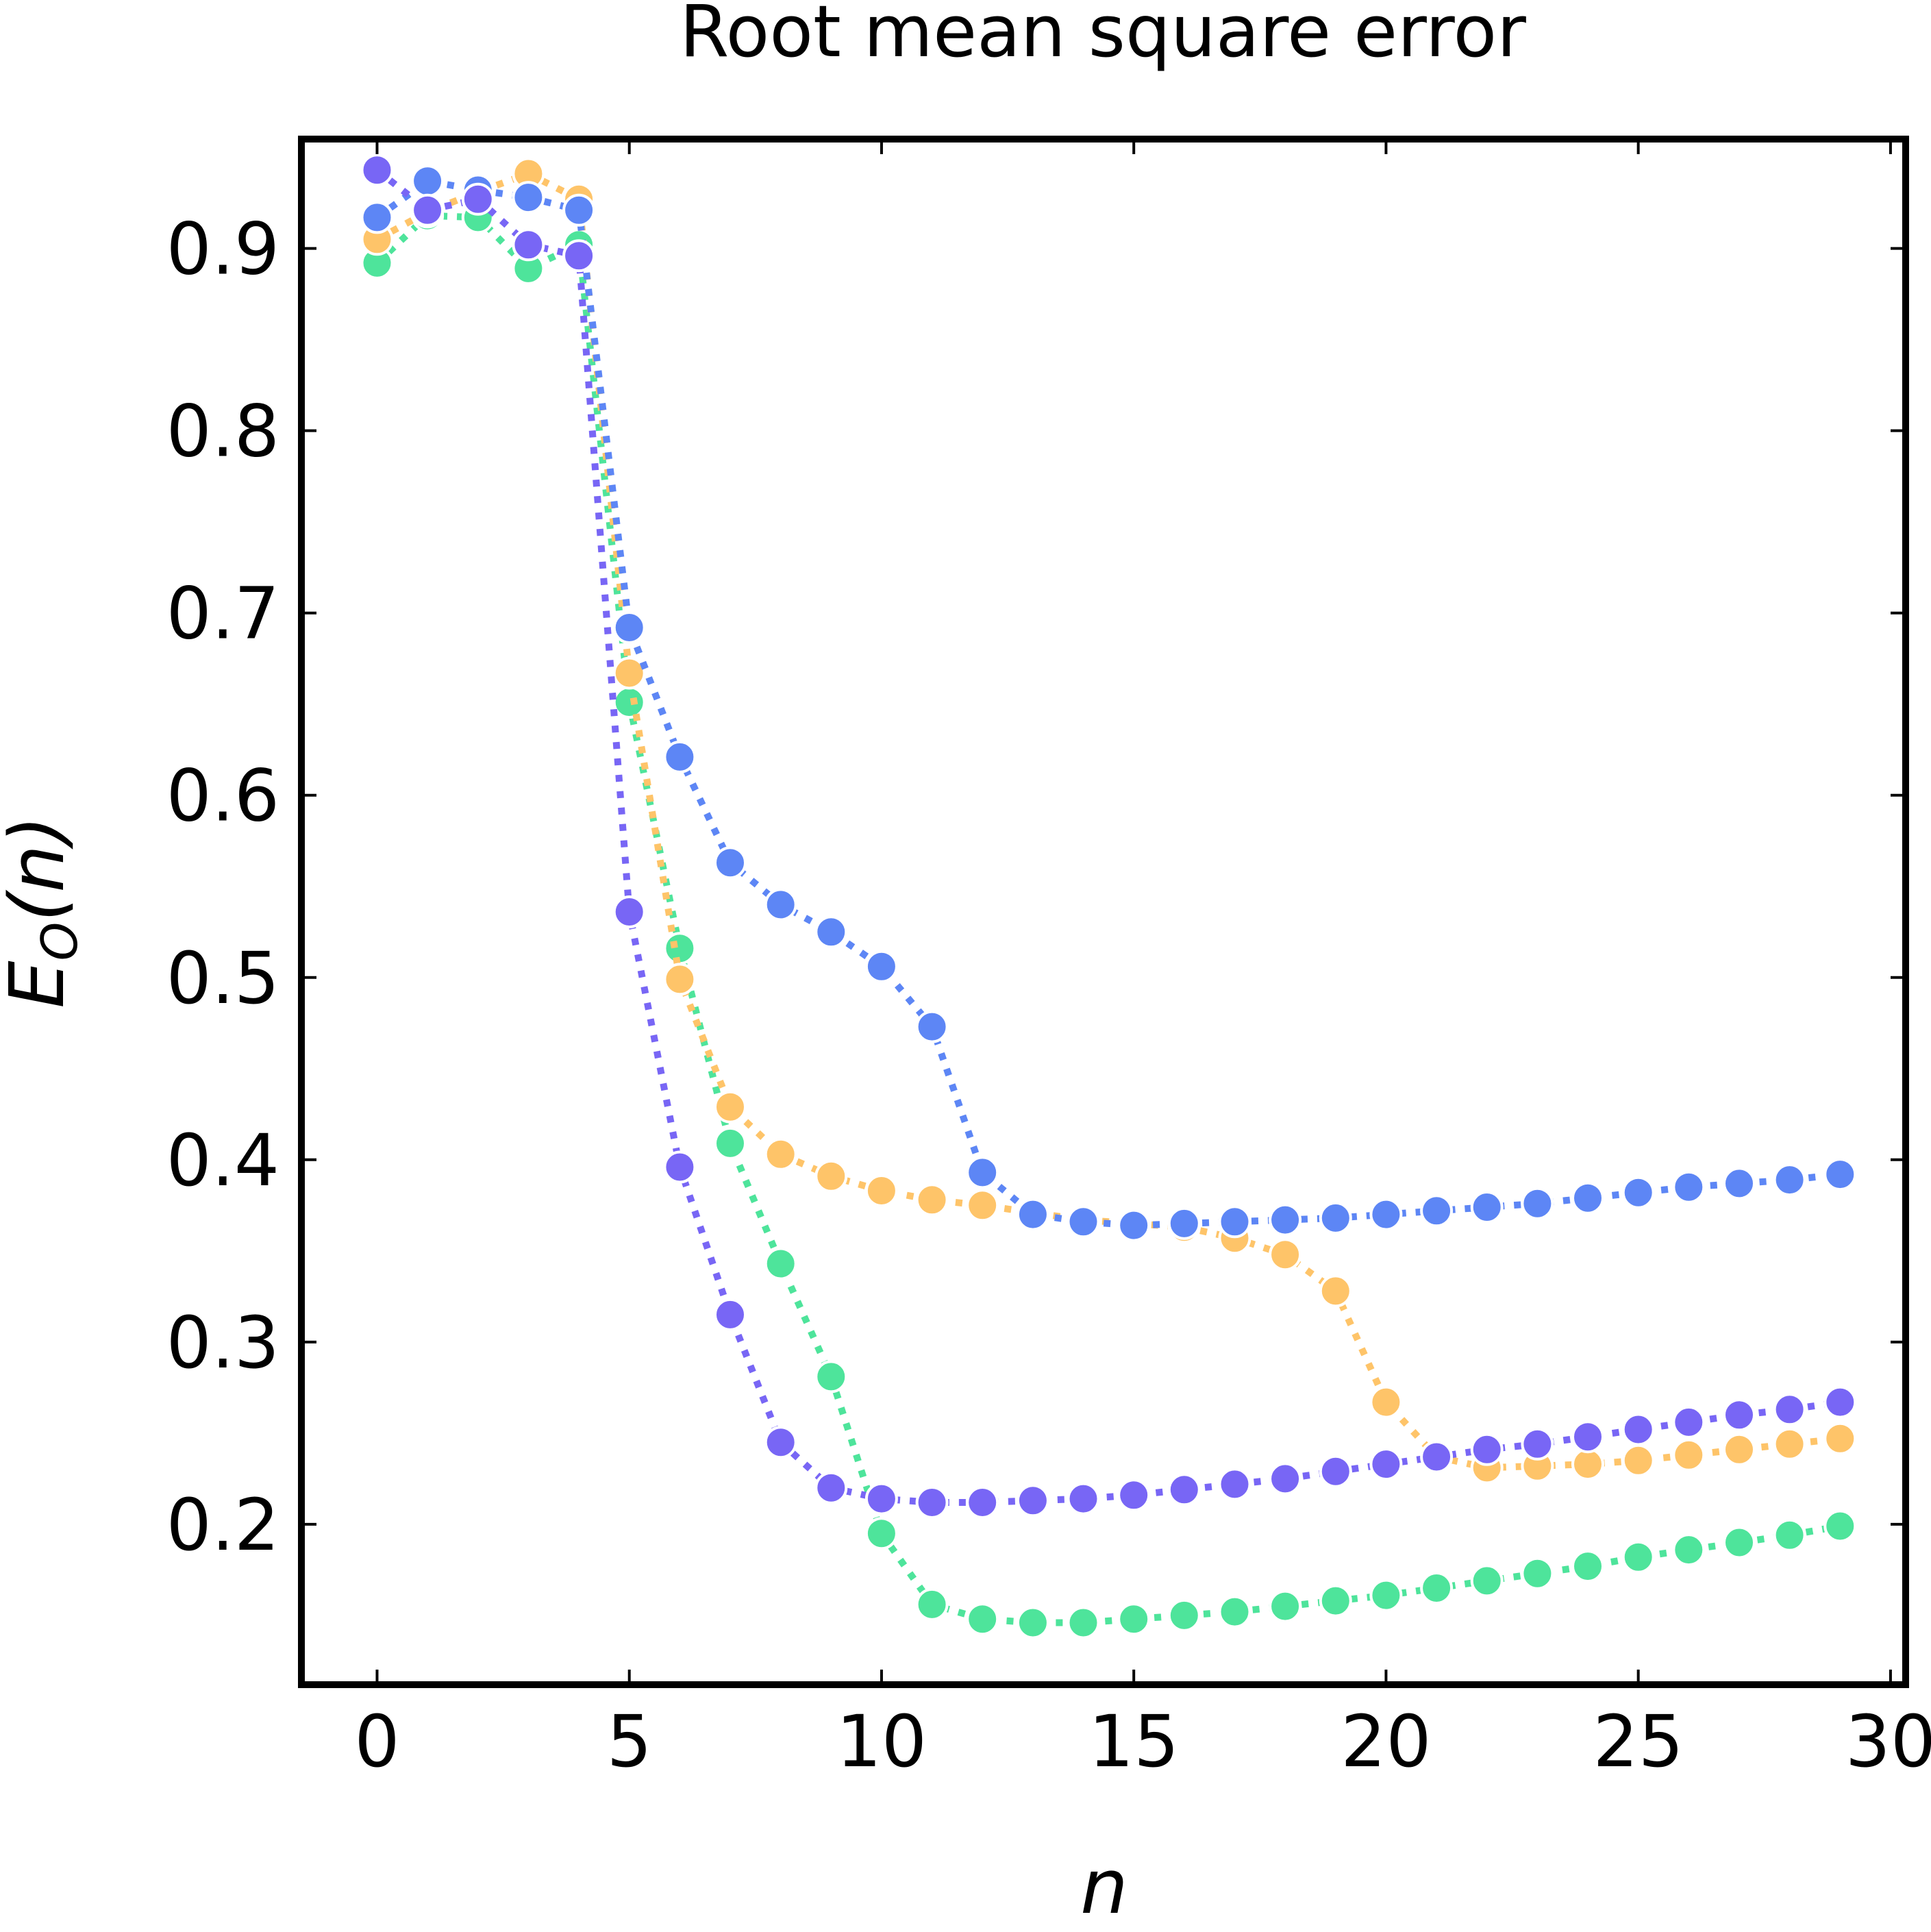 This screenshot has height=1932, width=1931. I want to click on x-tick-label: 0, so click(376, 1741).